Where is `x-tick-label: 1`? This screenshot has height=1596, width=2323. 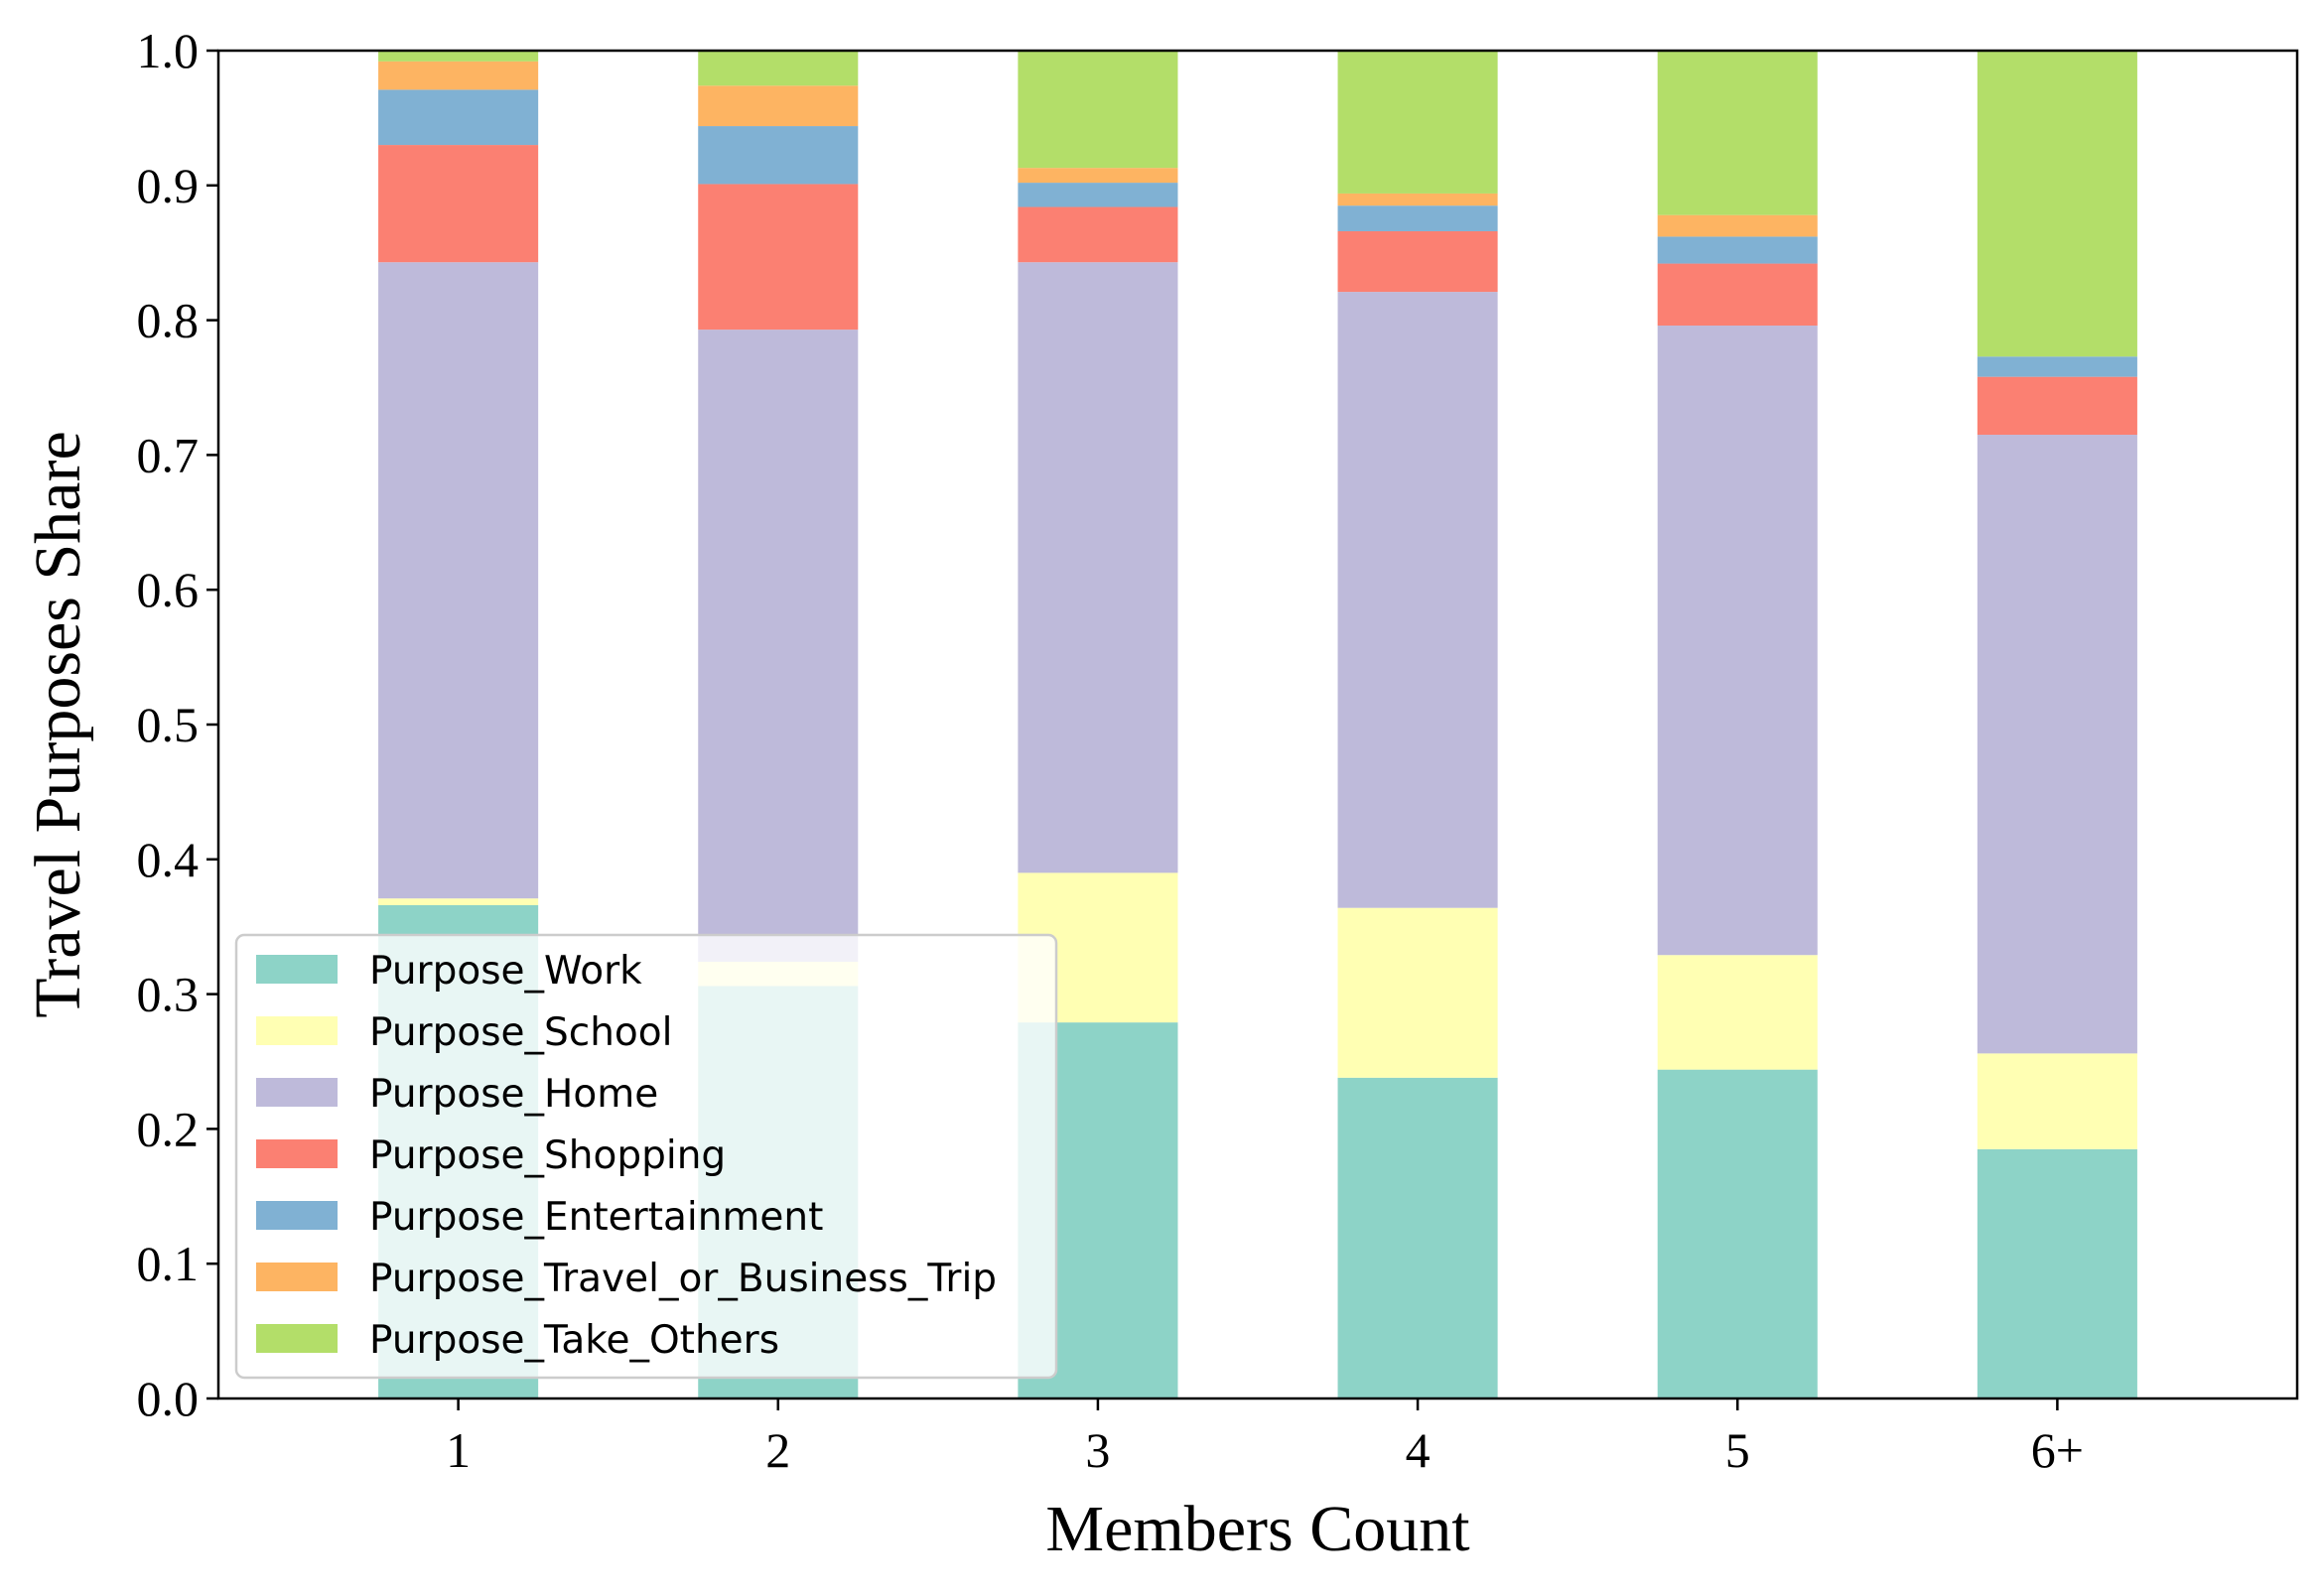
x-tick-label: 1 is located at coordinates (459, 1450).